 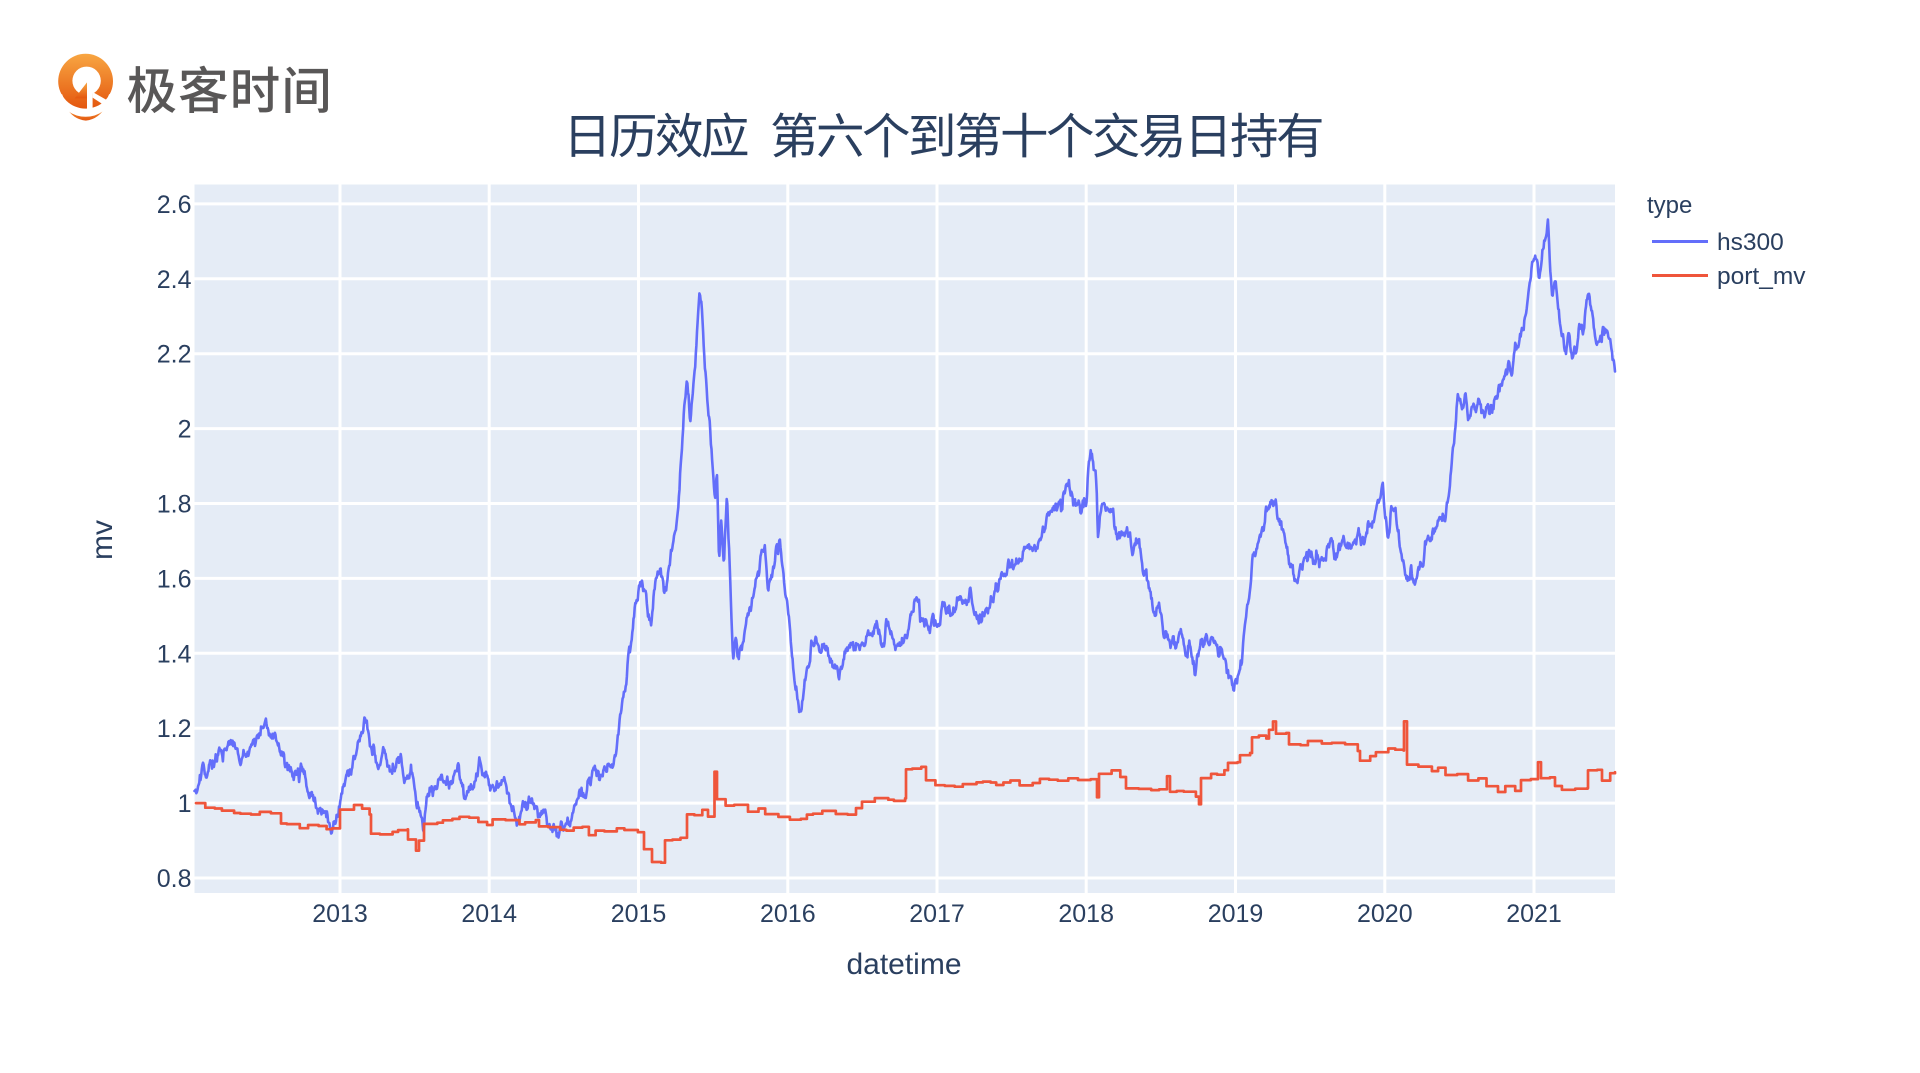 I want to click on svg-text: type, so click(x=1669, y=205).